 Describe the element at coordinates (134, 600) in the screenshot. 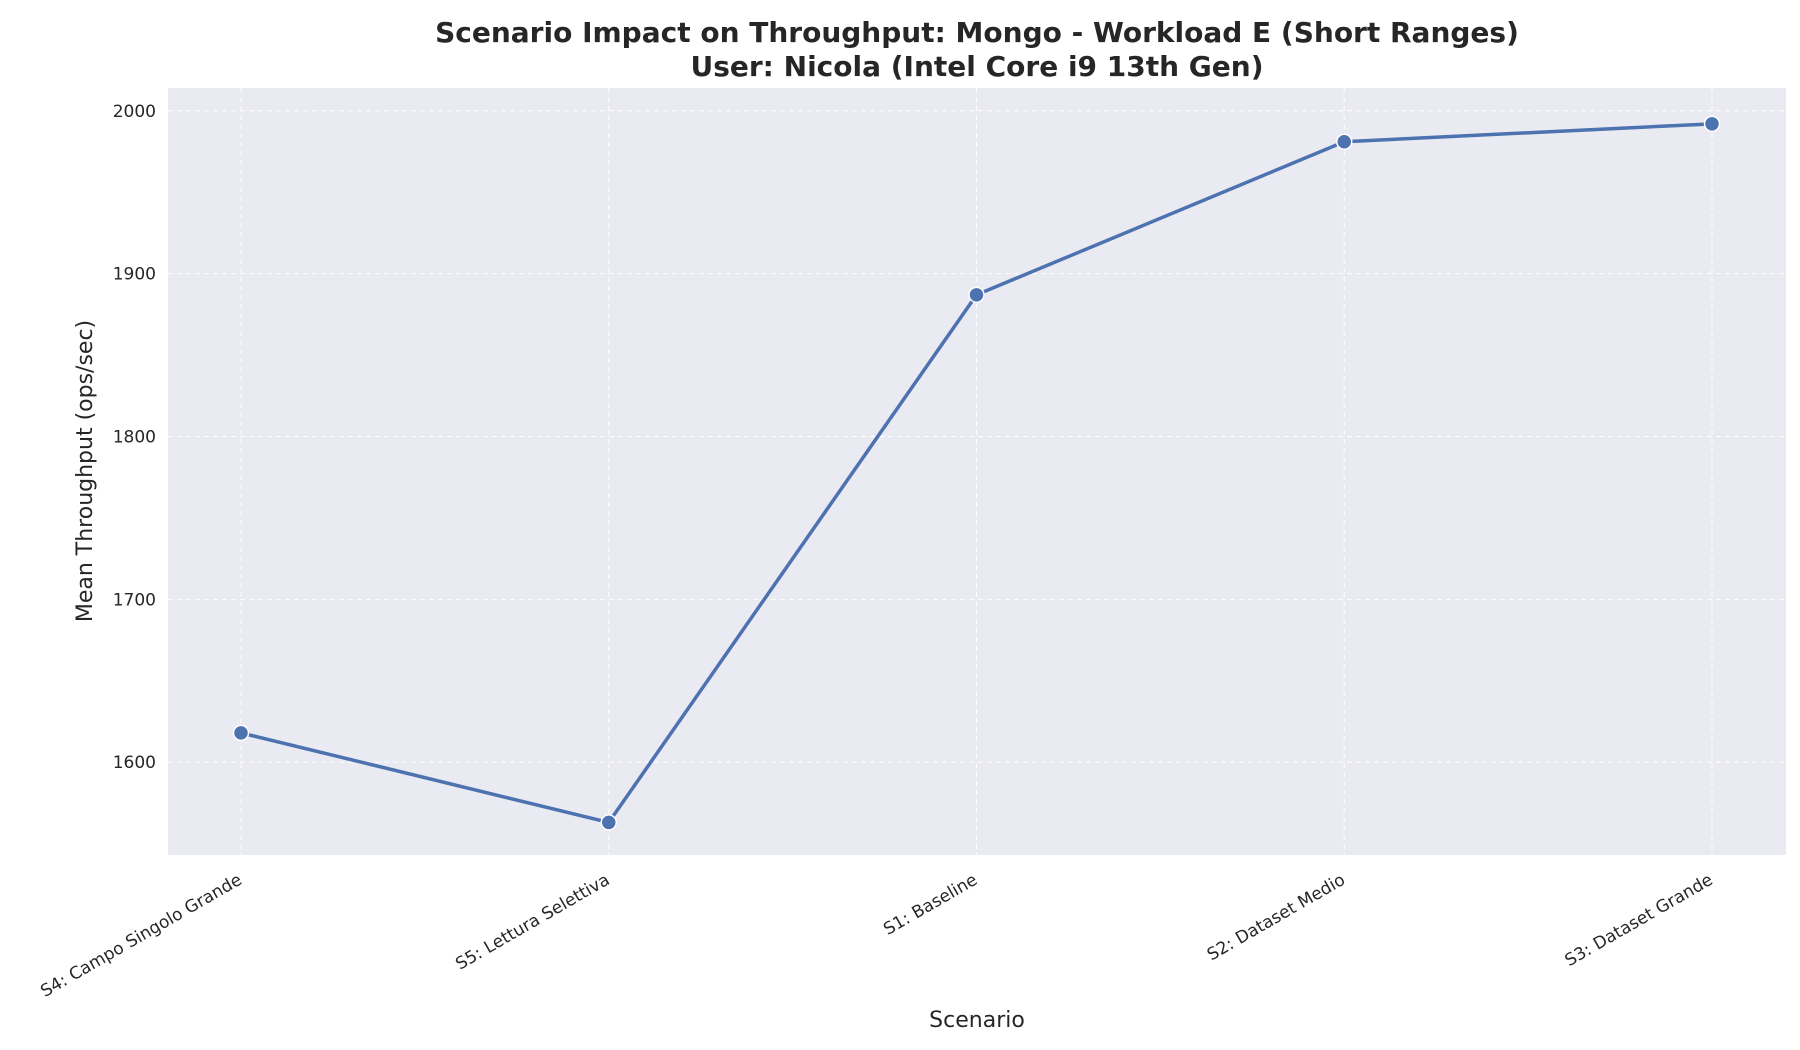

I see `y-tick-label: 1700` at that location.